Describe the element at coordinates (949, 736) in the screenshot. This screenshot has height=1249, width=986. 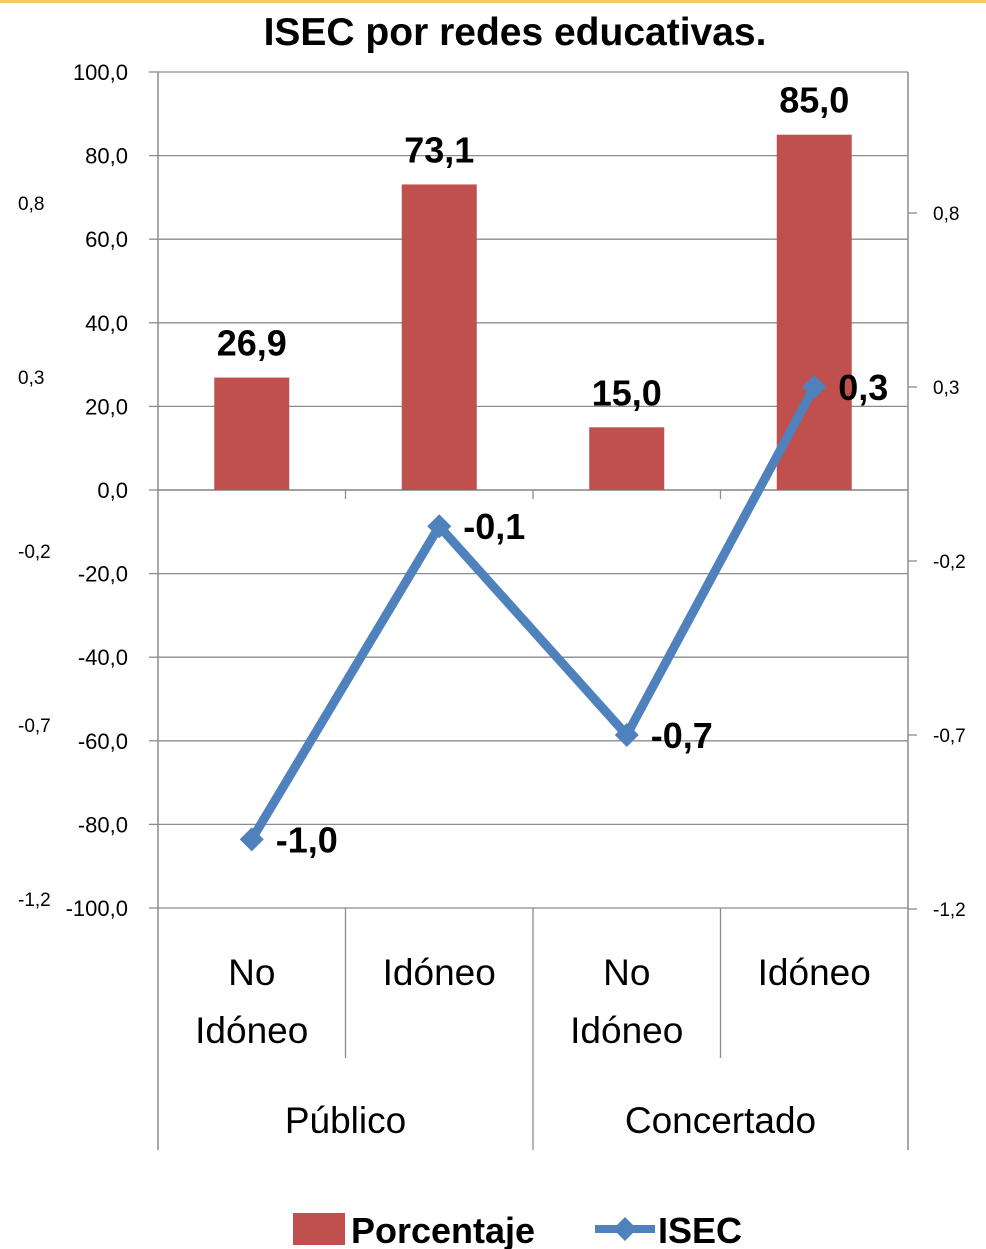
I see `right-tick-label: -0,7` at that location.